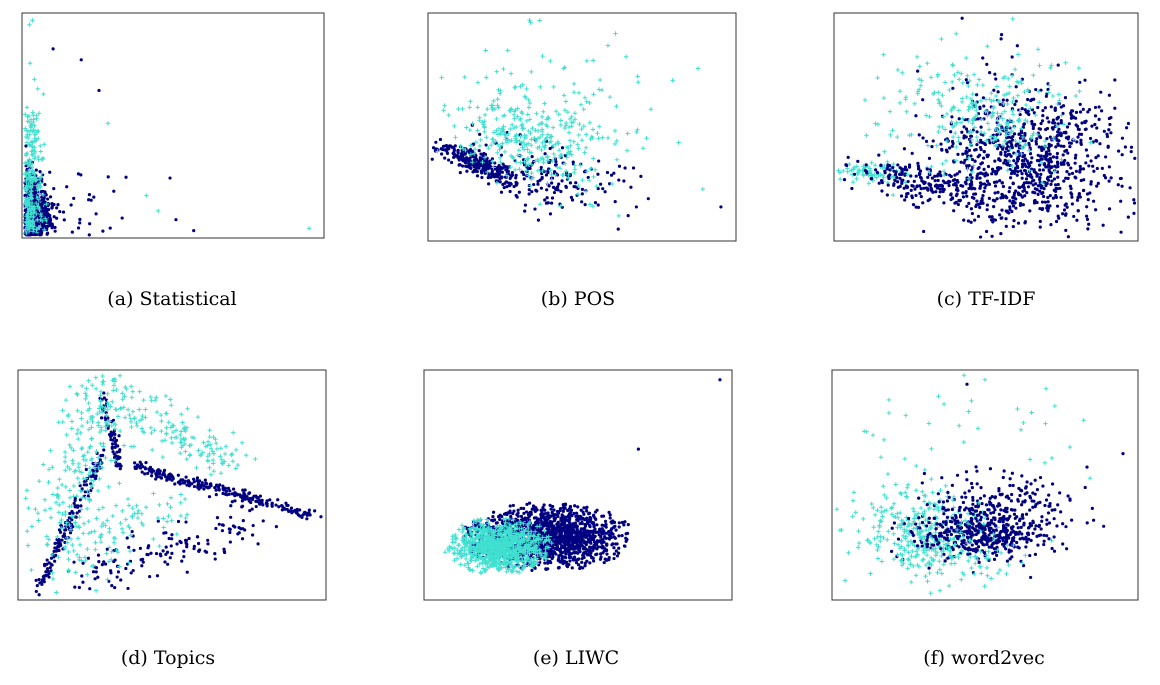 The height and width of the screenshot is (685, 1160). Describe the element at coordinates (173, 125) in the screenshot. I see `scatter-plot-statistical` at that location.